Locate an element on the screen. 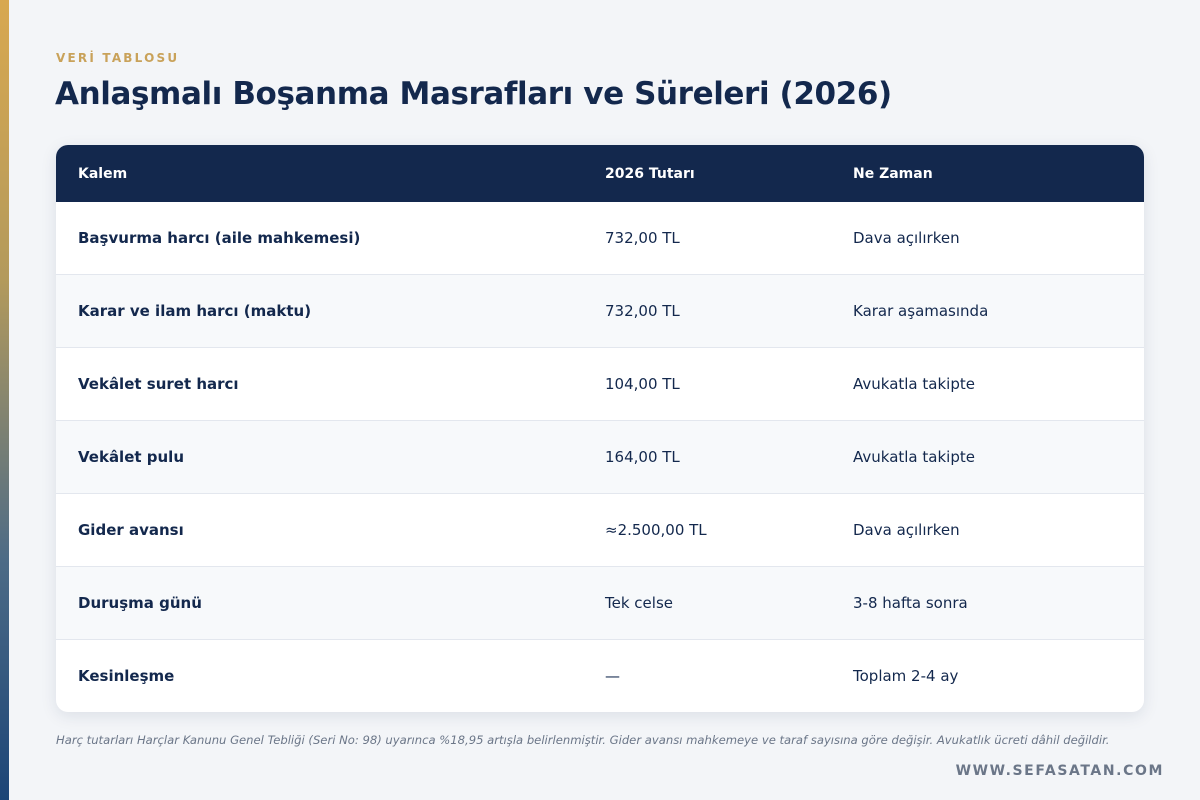 This screenshot has width=1200, height=800. row-item: Karar ve ilam harcı (maktu) is located at coordinates (195, 311).